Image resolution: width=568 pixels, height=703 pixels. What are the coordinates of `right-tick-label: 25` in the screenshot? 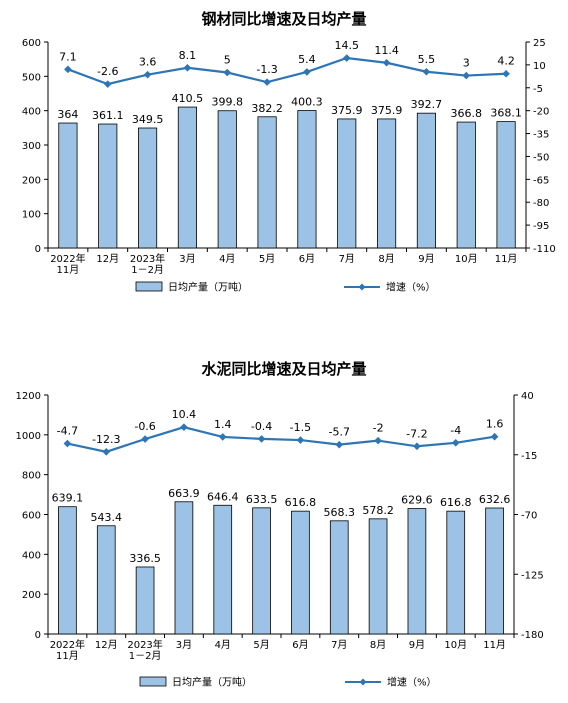 It's located at (539, 43).